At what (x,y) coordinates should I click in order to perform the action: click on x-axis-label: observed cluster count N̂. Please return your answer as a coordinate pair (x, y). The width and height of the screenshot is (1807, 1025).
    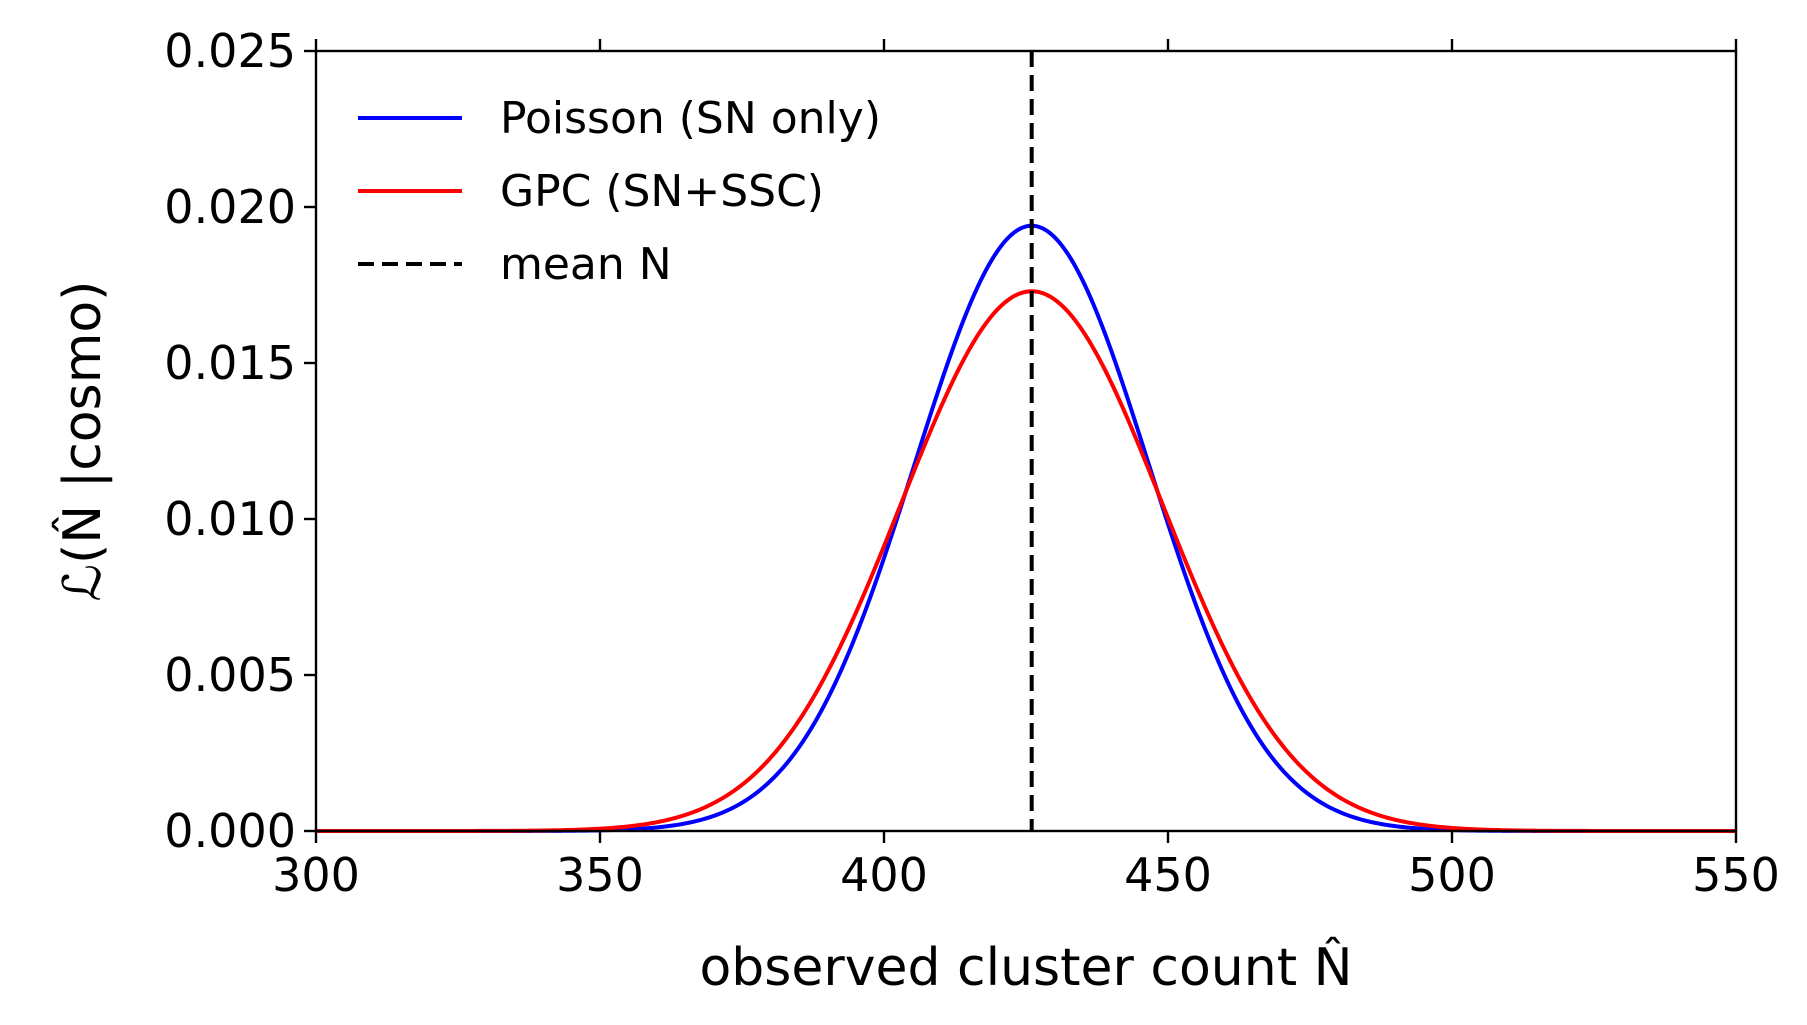
    Looking at the image, I should click on (1025, 967).